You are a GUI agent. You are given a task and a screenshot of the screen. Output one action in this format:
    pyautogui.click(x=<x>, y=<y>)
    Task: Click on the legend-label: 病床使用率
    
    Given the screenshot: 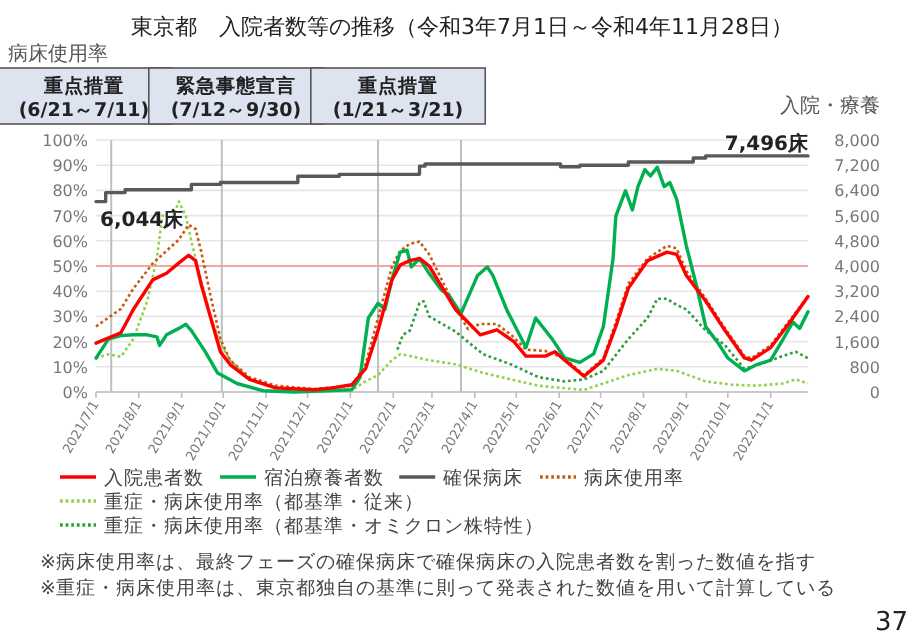 What is the action you would take?
    pyautogui.click(x=634, y=478)
    